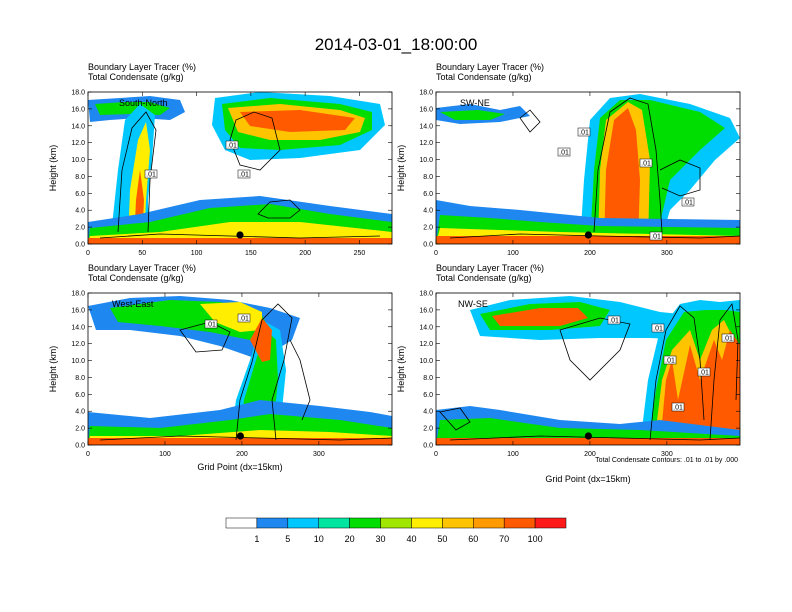 The image size is (792, 612). I want to click on colorbar: 1 5 10 20 30 40 50 60 70 100, so click(396, 530).